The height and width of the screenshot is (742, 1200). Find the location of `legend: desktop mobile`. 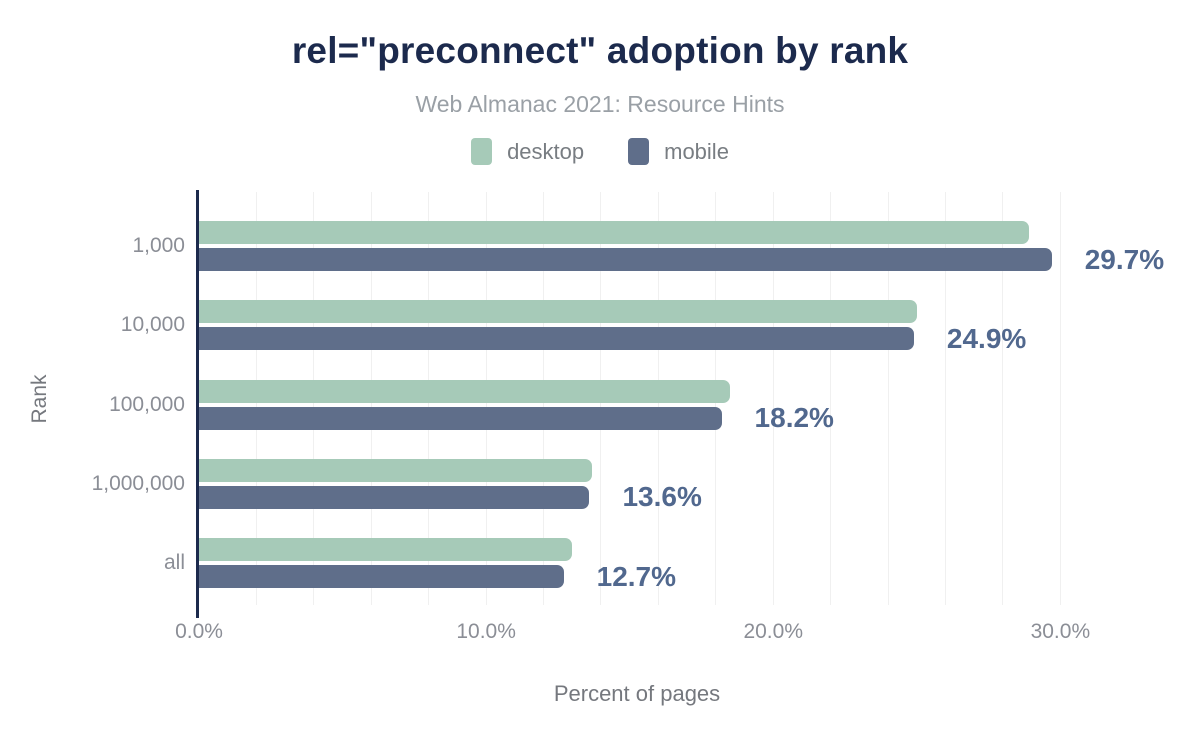

legend: desktop mobile is located at coordinates (600, 151).